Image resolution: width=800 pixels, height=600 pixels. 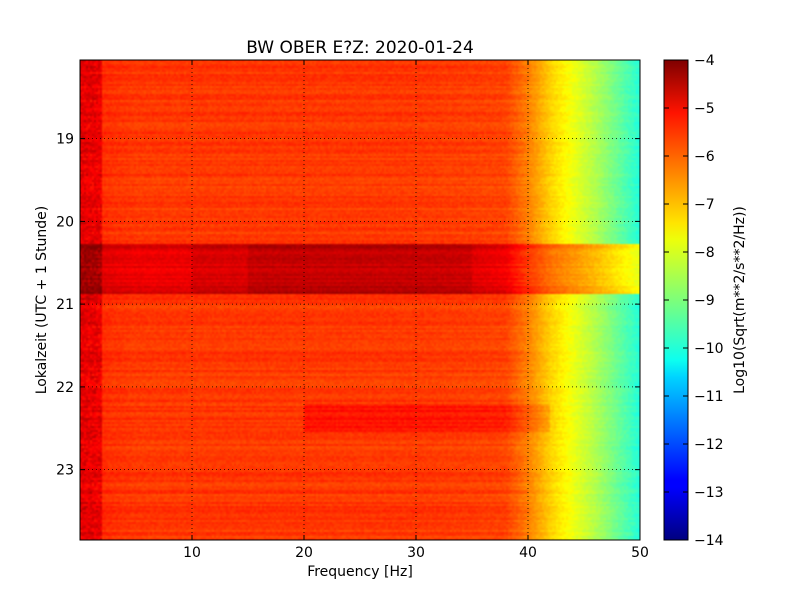 I want to click on colorbar-ticks: −4 −5 −6 −7 −8 −9 −10 −11 −12 −13 −14, so click(x=694, y=301).